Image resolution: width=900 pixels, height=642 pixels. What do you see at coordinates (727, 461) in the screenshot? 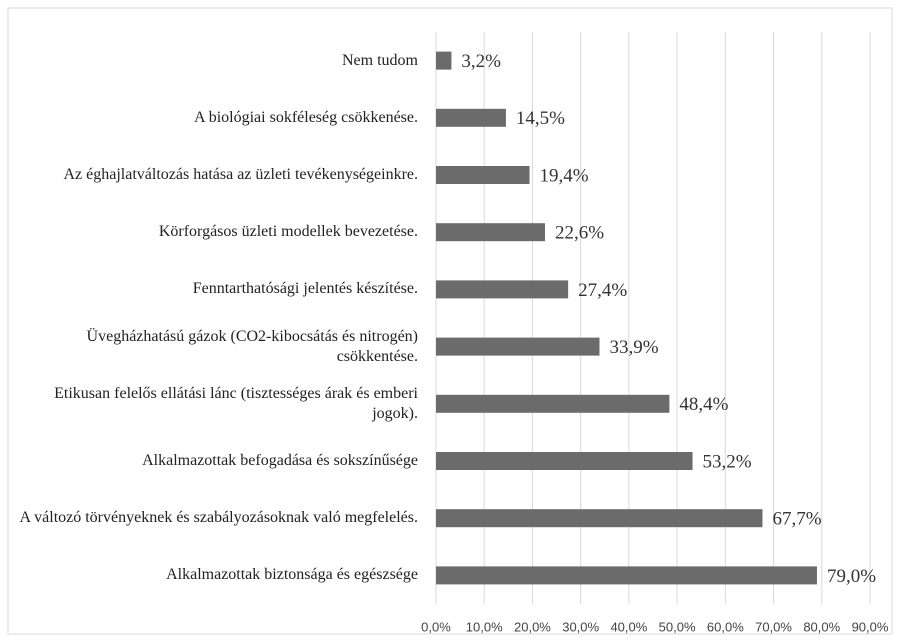
I see `value-label: 53,2%` at bounding box center [727, 461].